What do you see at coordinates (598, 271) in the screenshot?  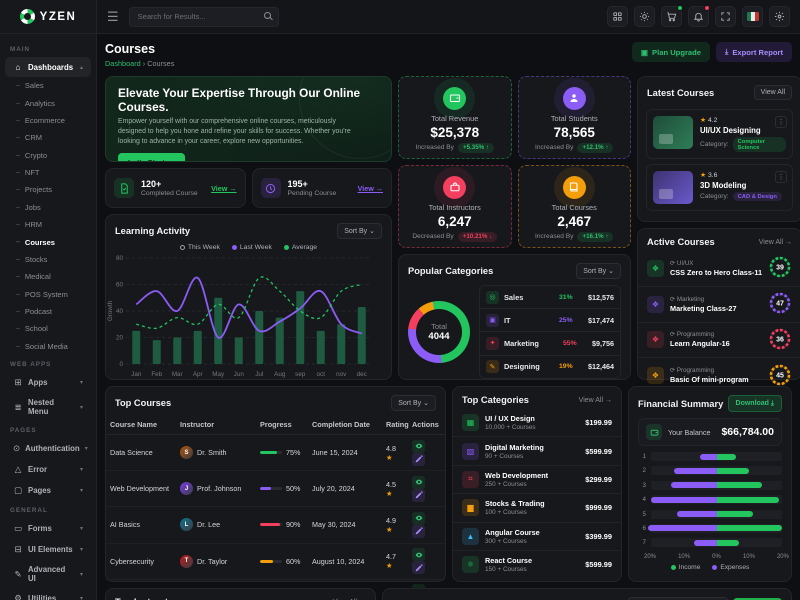 I see `categories-sort-dropdown: Sort By ⌄` at bounding box center [598, 271].